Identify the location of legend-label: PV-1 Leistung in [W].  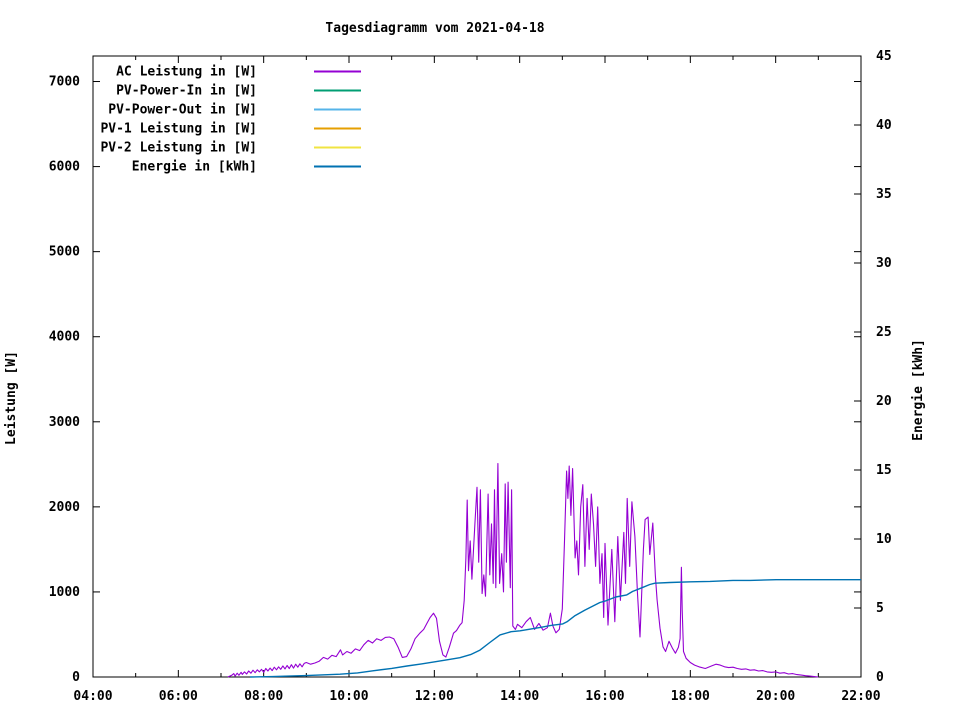
(178, 129).